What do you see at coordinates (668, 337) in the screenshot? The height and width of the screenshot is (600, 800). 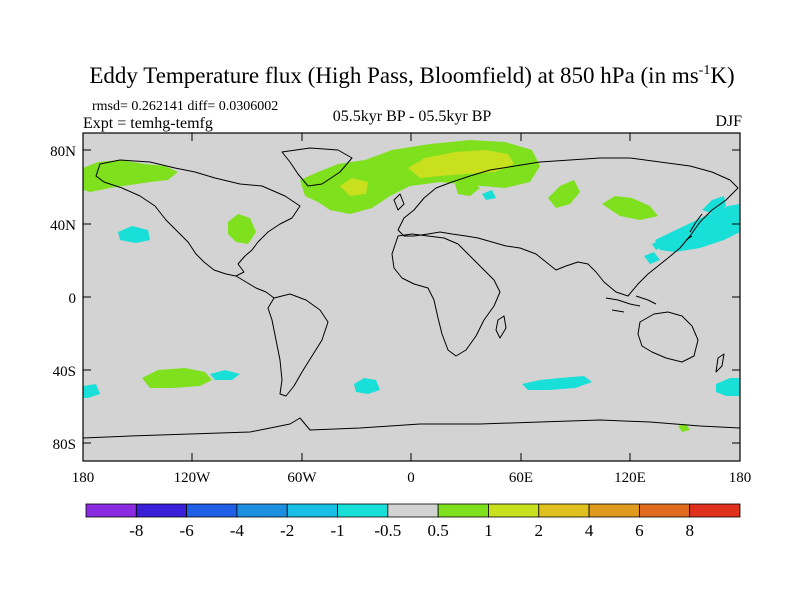 I see `coastline-australia` at bounding box center [668, 337].